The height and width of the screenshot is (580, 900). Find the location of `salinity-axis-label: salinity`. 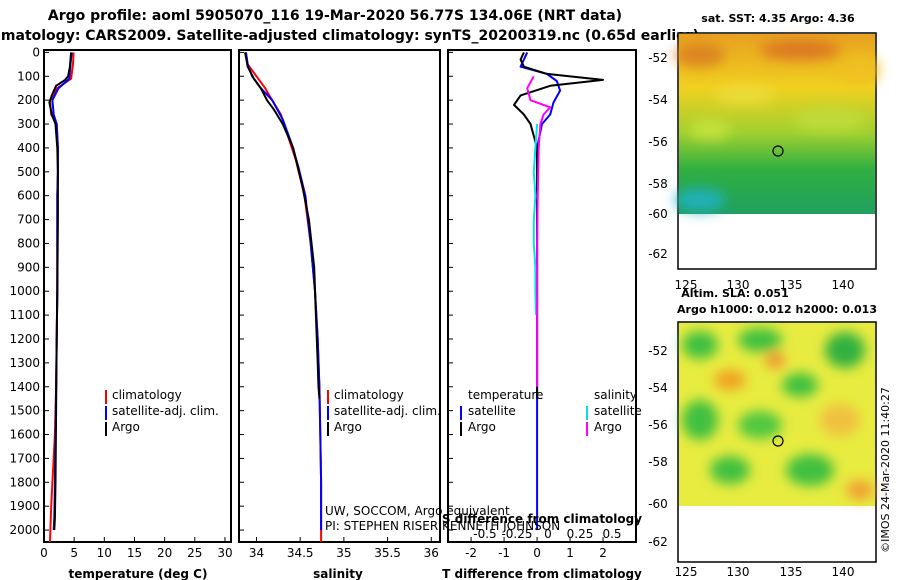

salinity-axis-label: salinity is located at coordinates (338, 573).